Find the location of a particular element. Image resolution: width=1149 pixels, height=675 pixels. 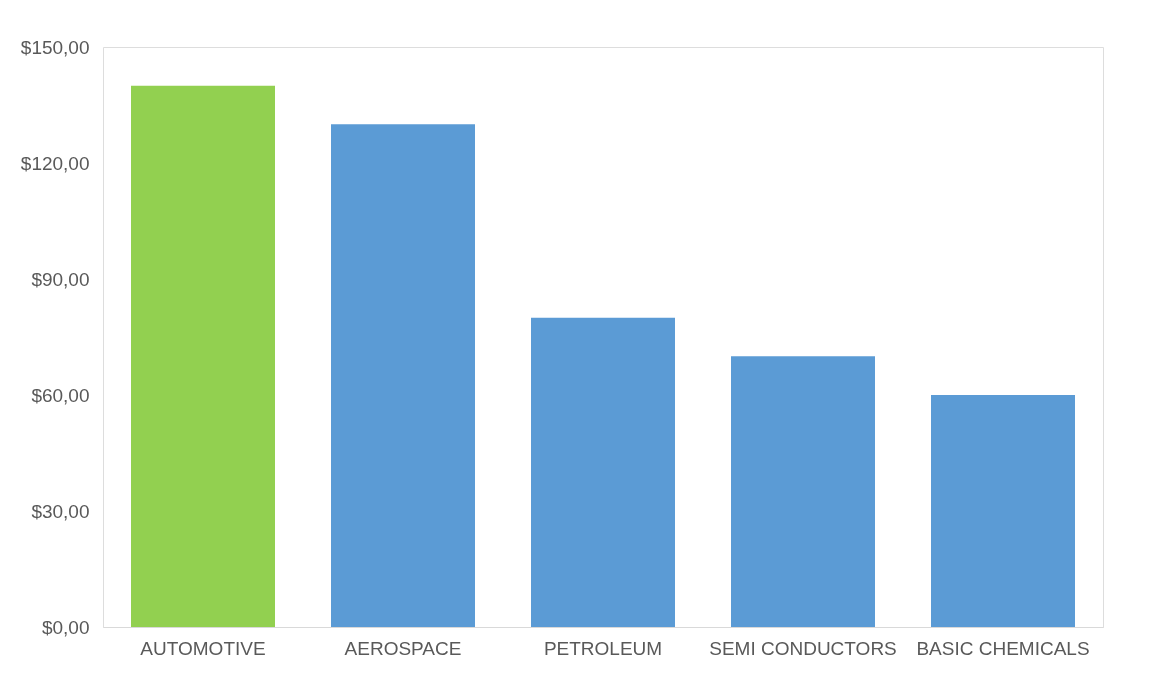

y-tick-label: $150,00 is located at coordinates (55, 47).